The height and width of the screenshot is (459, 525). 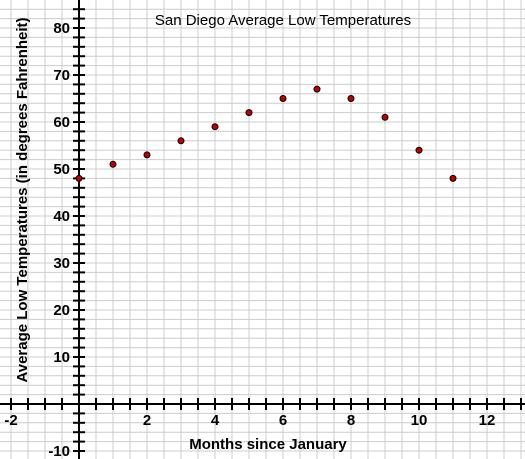 What do you see at coordinates (147, 420) in the screenshot?
I see `x-tick-label: 2` at bounding box center [147, 420].